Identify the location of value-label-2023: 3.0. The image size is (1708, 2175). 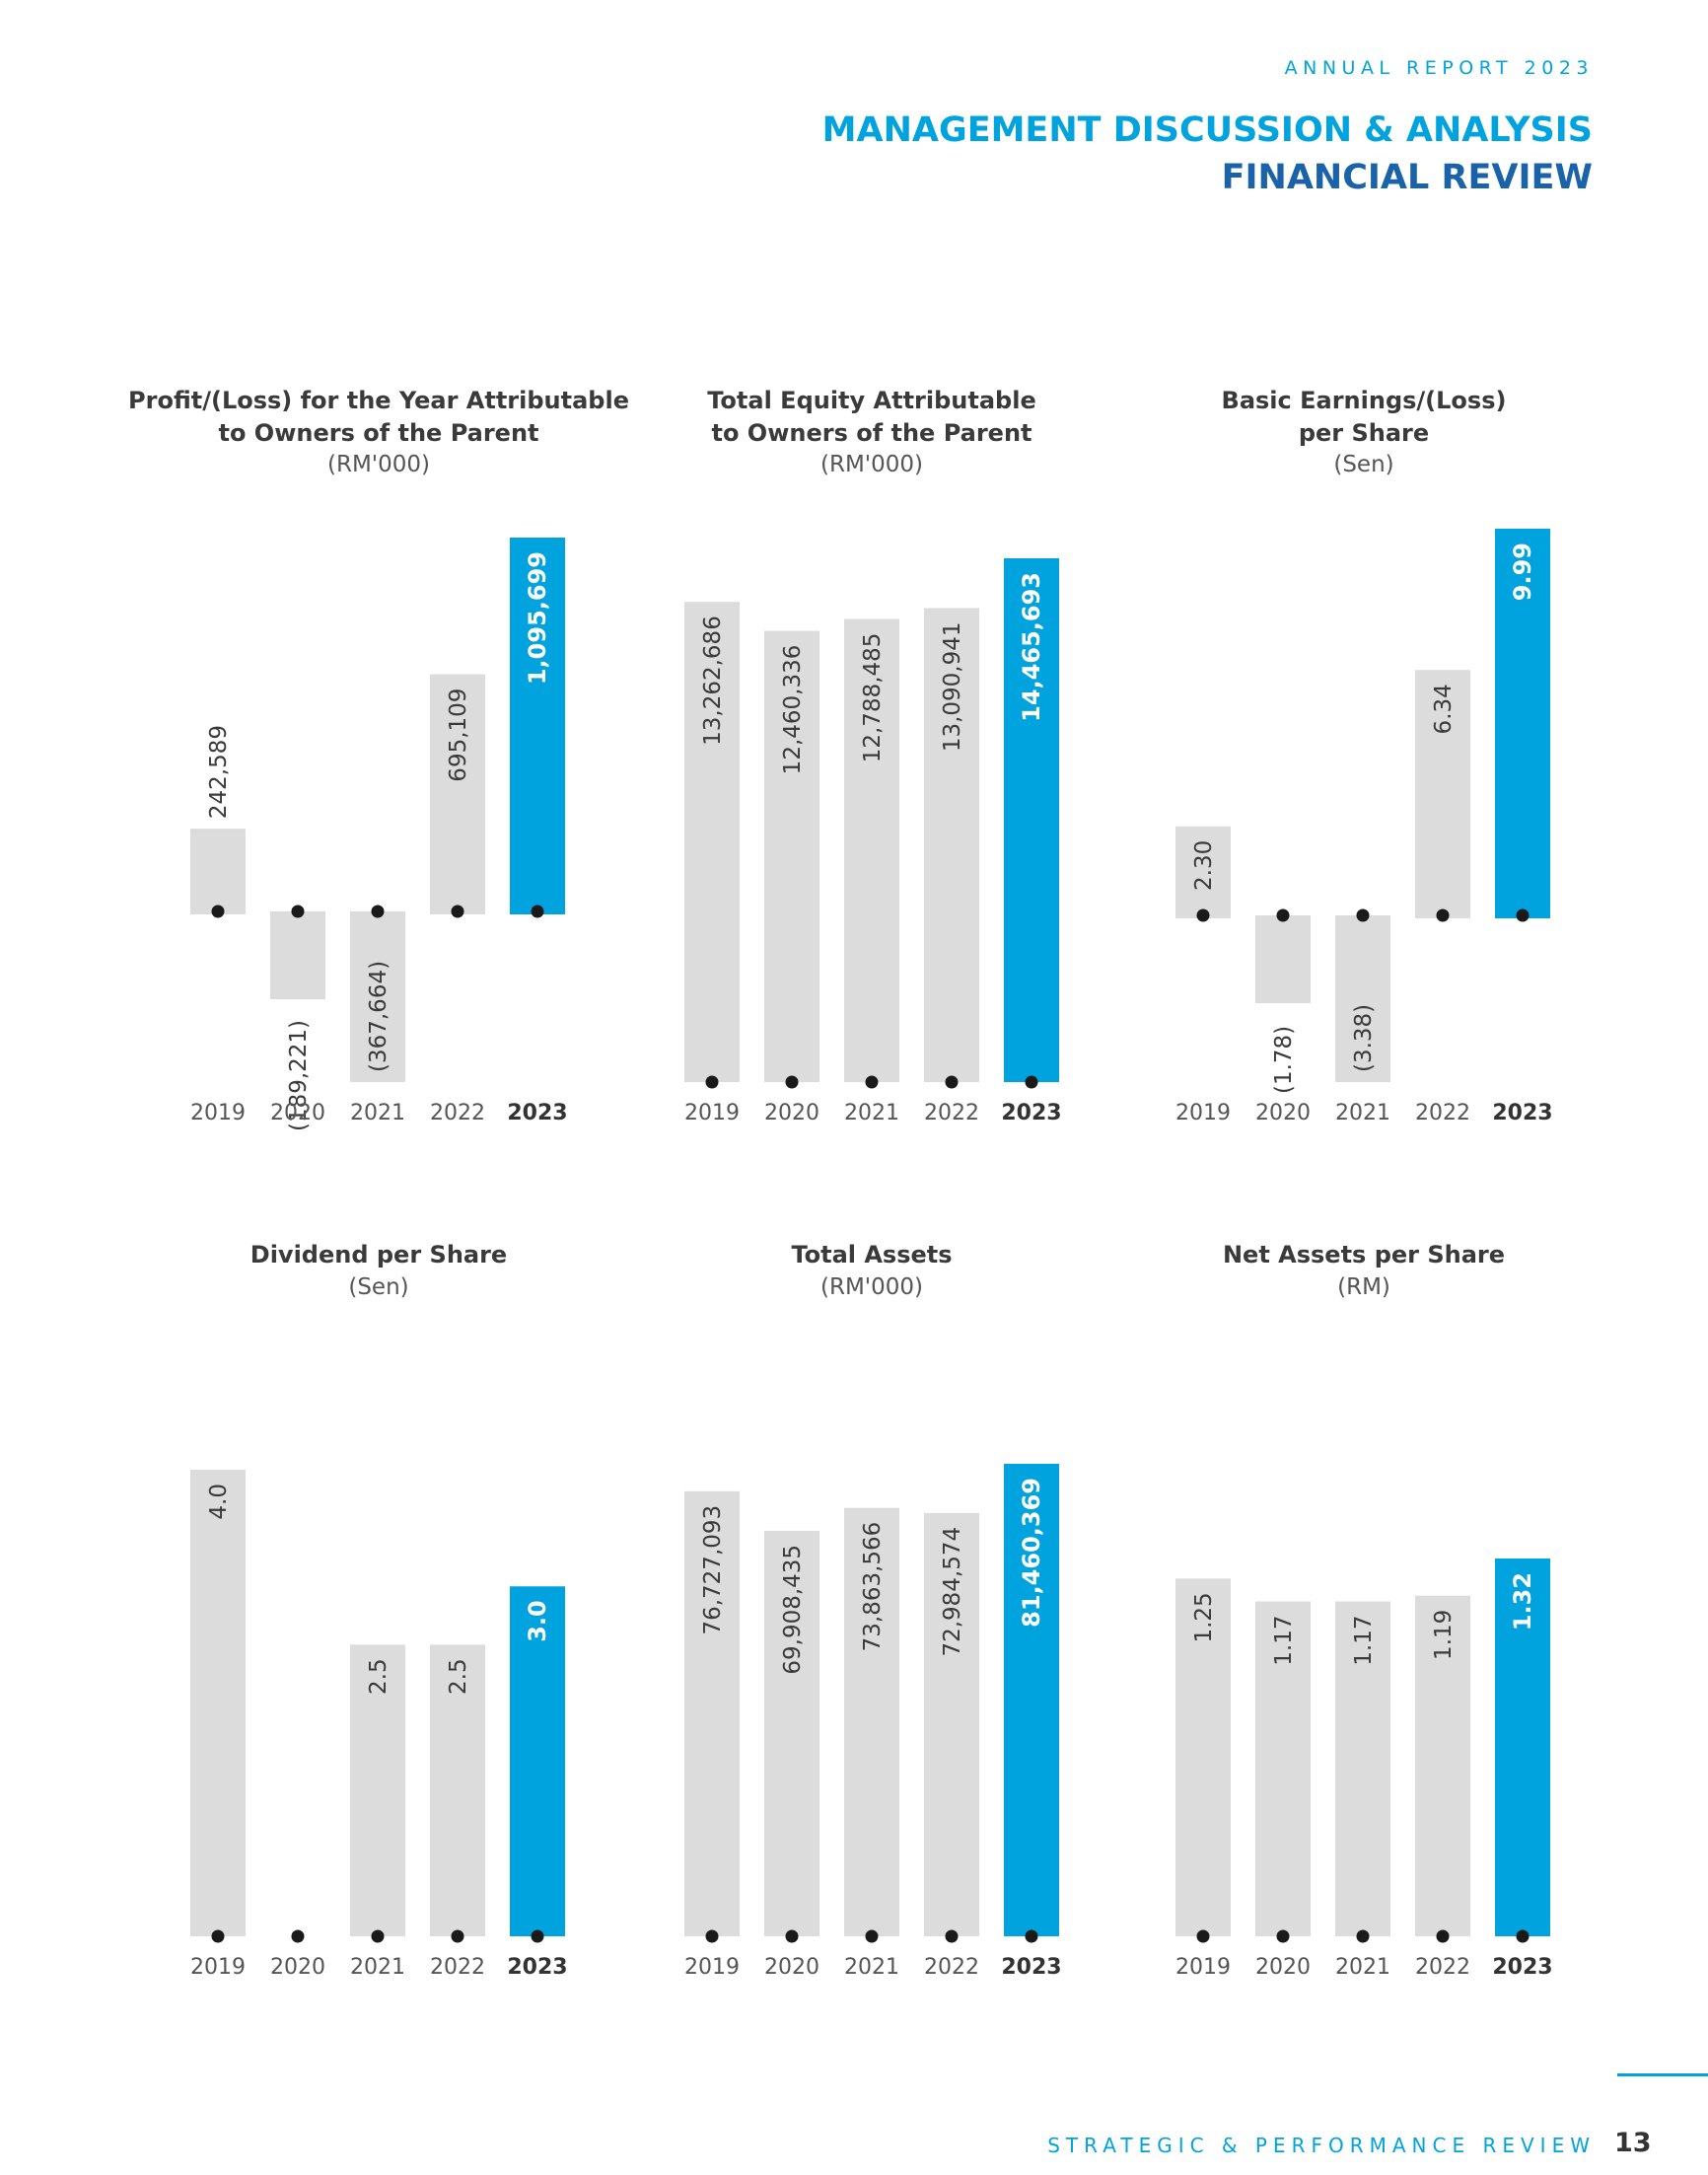
(537, 1621).